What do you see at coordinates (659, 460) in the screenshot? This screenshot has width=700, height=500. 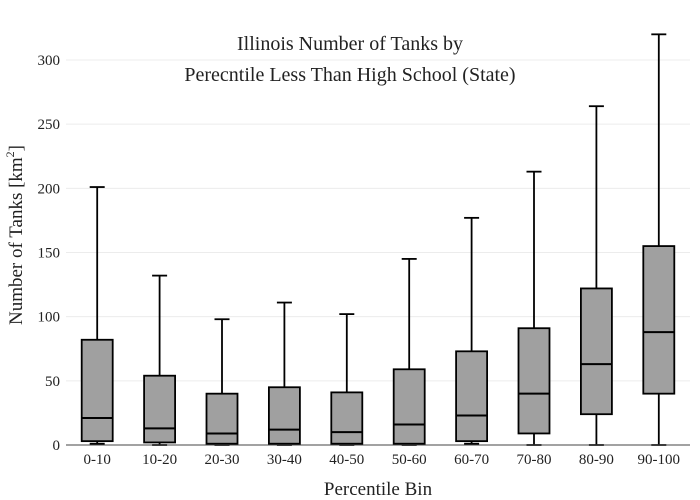 I see `x-tick-label: 90-100` at bounding box center [659, 460].